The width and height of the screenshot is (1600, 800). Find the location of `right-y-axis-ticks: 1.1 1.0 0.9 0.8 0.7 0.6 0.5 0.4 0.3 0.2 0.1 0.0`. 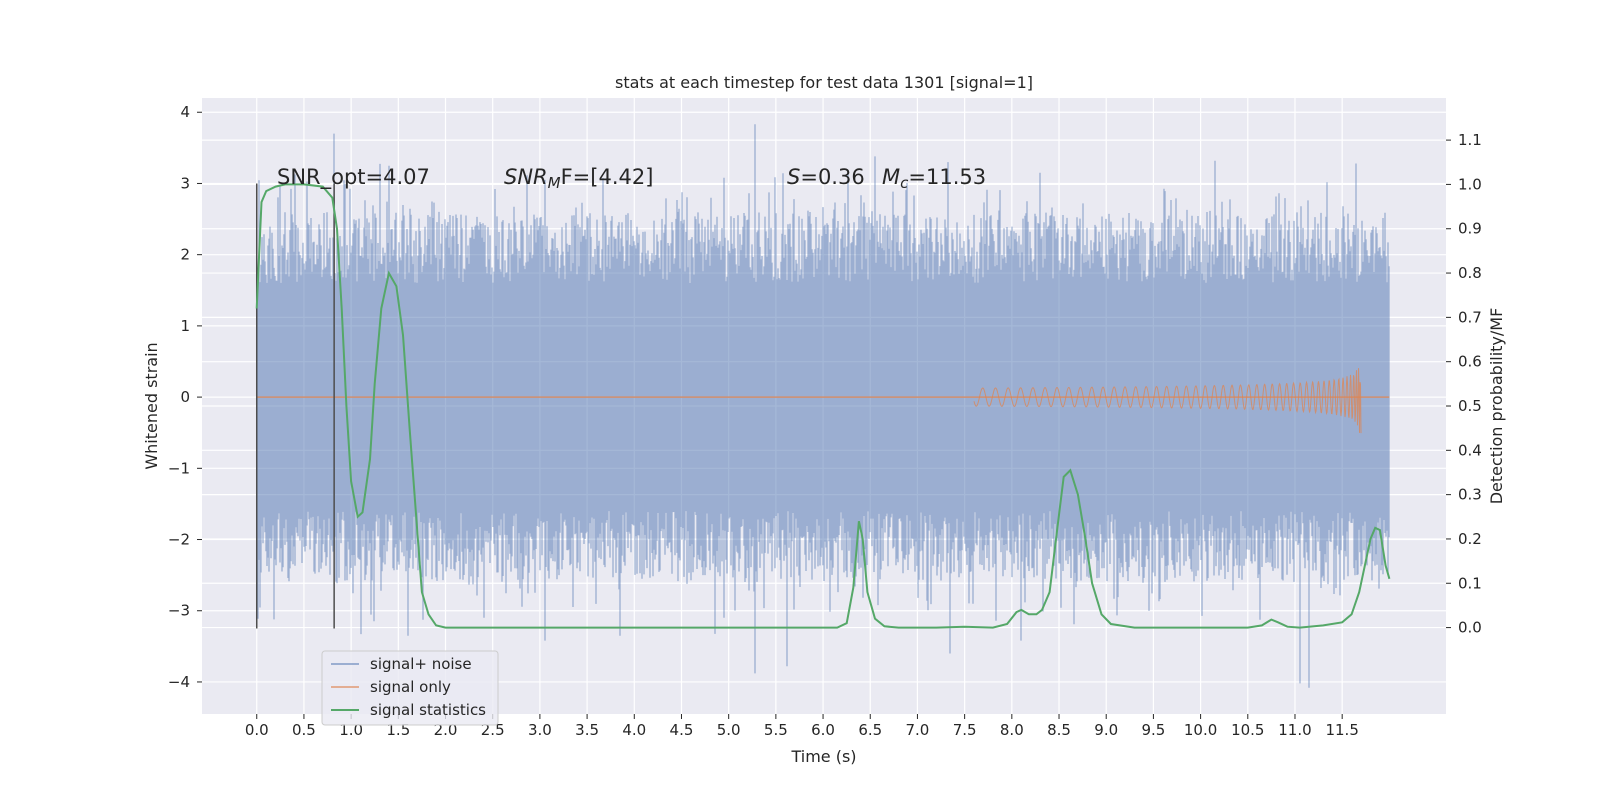

right-y-axis-ticks: 1.1 1.0 0.9 0.8 0.7 0.6 0.5 0.4 0.3 0.2 0.1 0.0 is located at coordinates (1464, 384).